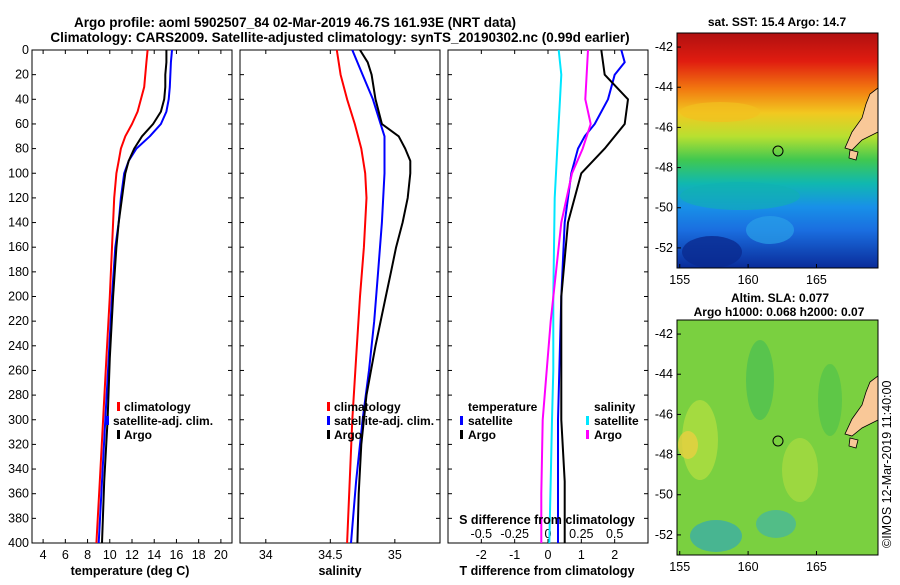  I want to click on depth-tick-label: 180, so click(18, 272).